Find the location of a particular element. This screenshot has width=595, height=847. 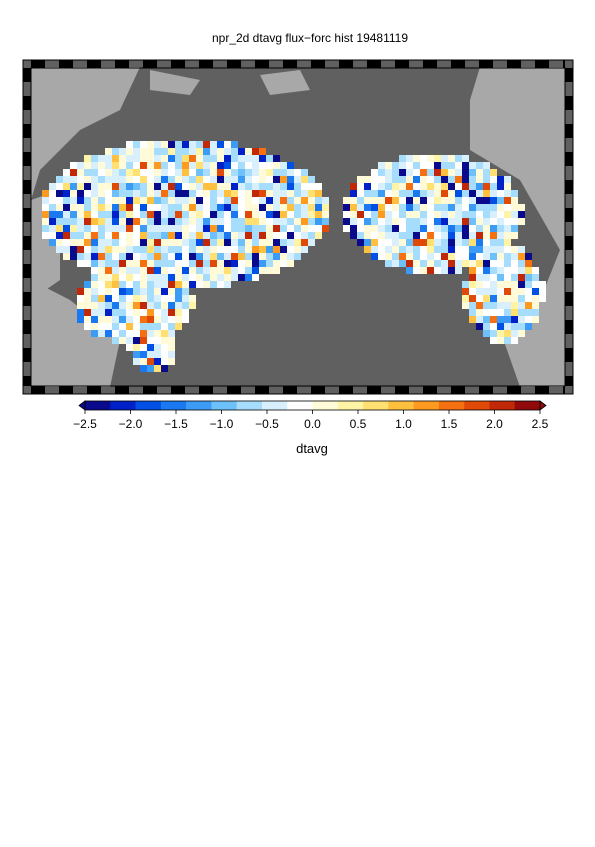

colorbar-segment is located at coordinates (527, 405).